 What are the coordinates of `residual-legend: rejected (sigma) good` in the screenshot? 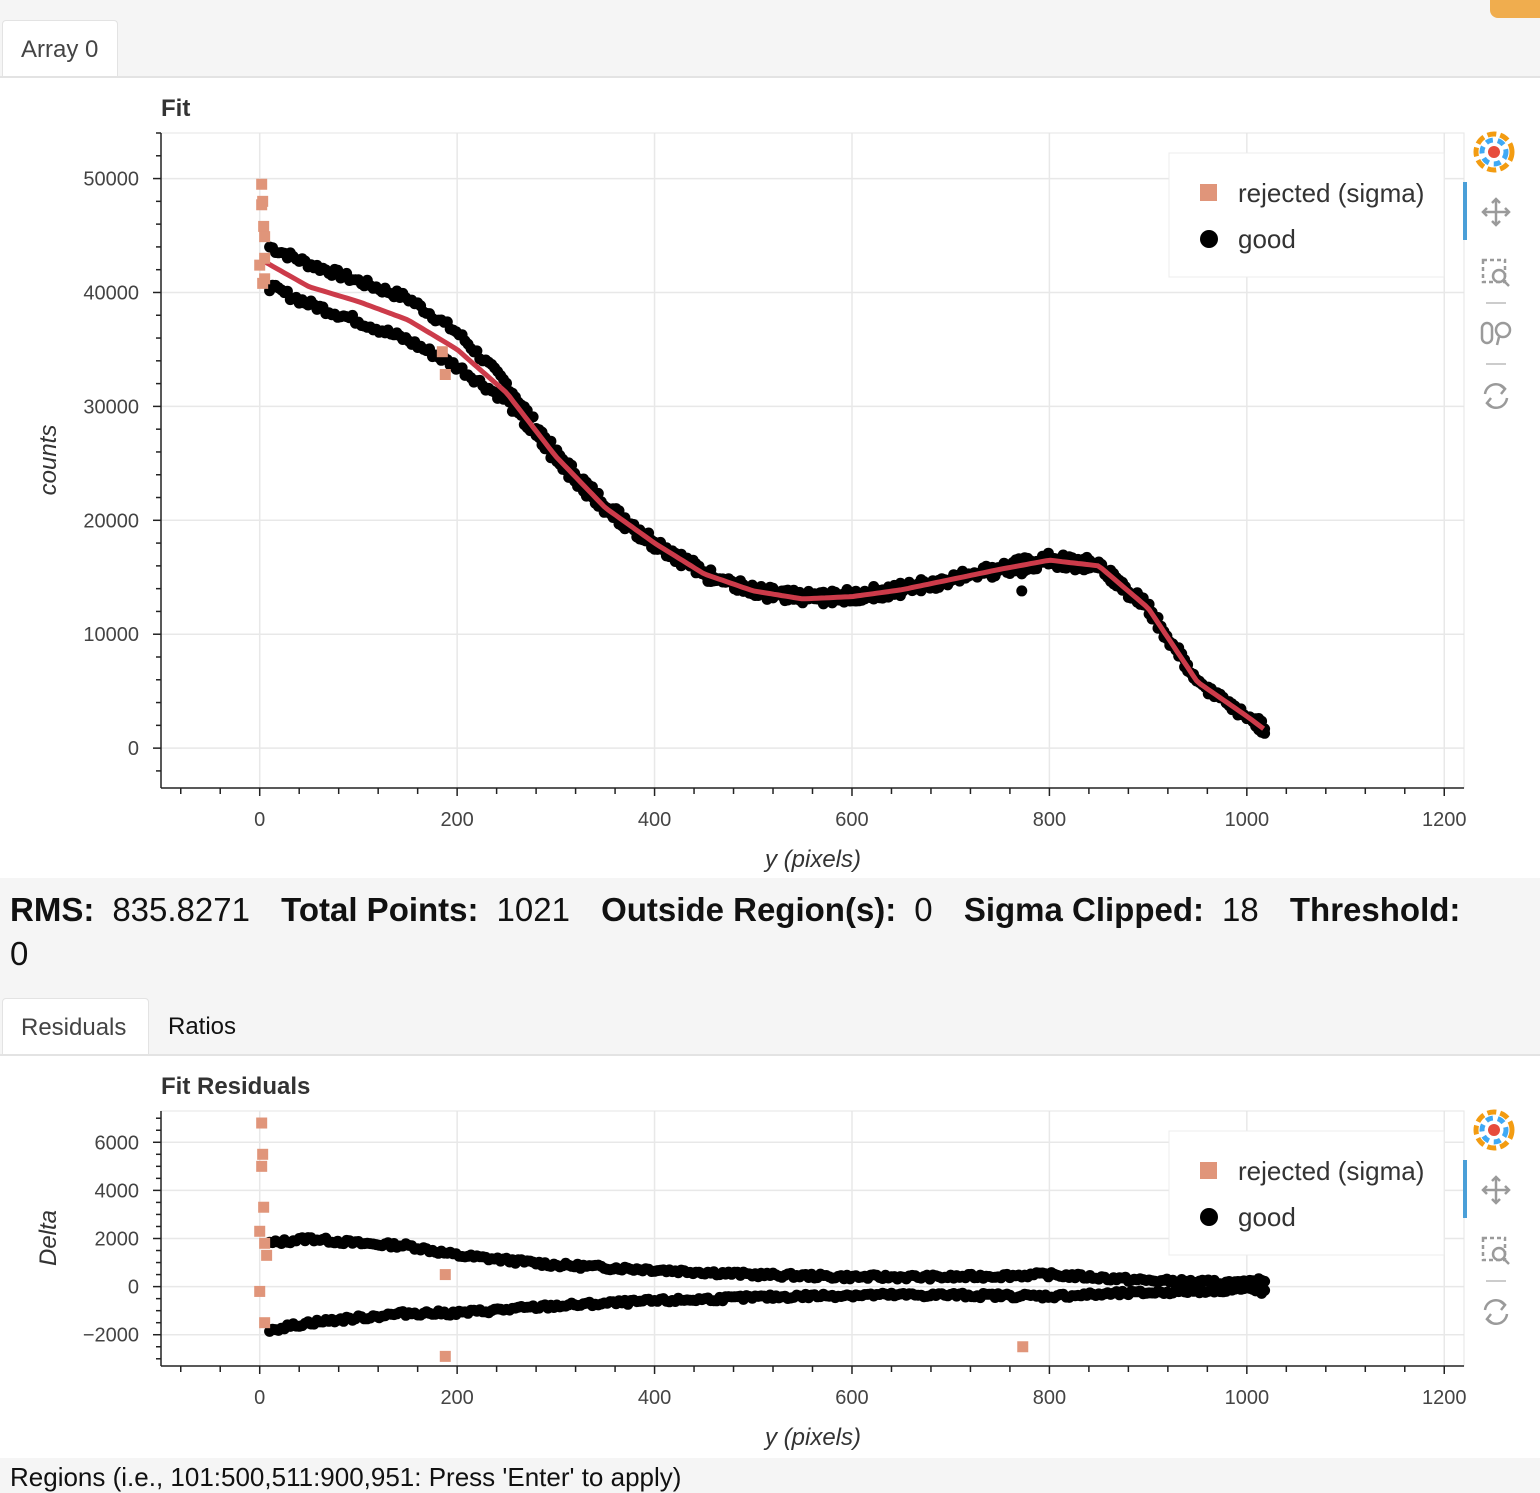 It's located at (1306, 1193).